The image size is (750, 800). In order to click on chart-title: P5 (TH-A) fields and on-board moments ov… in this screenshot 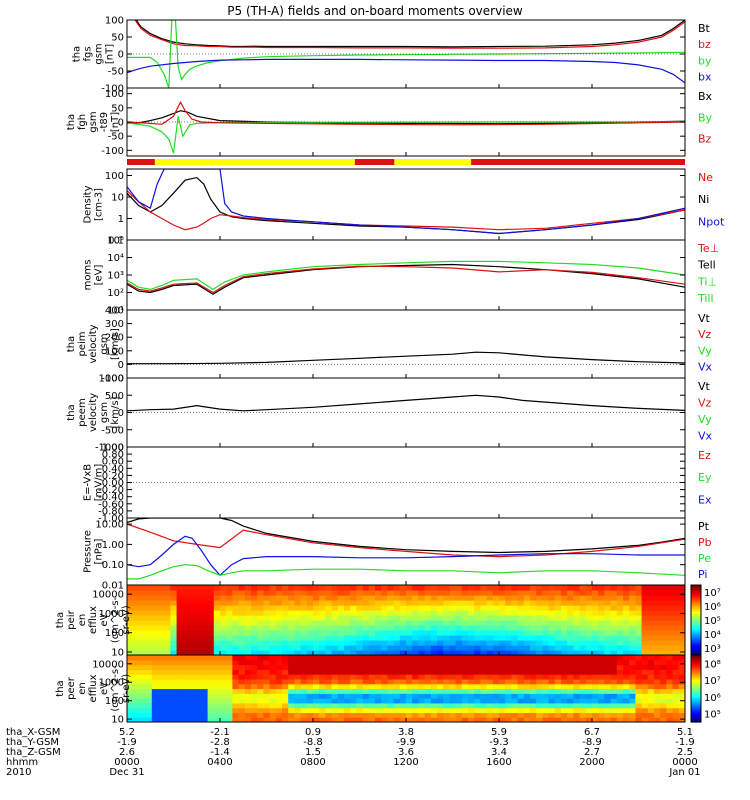, I will do `click(375, 11)`.